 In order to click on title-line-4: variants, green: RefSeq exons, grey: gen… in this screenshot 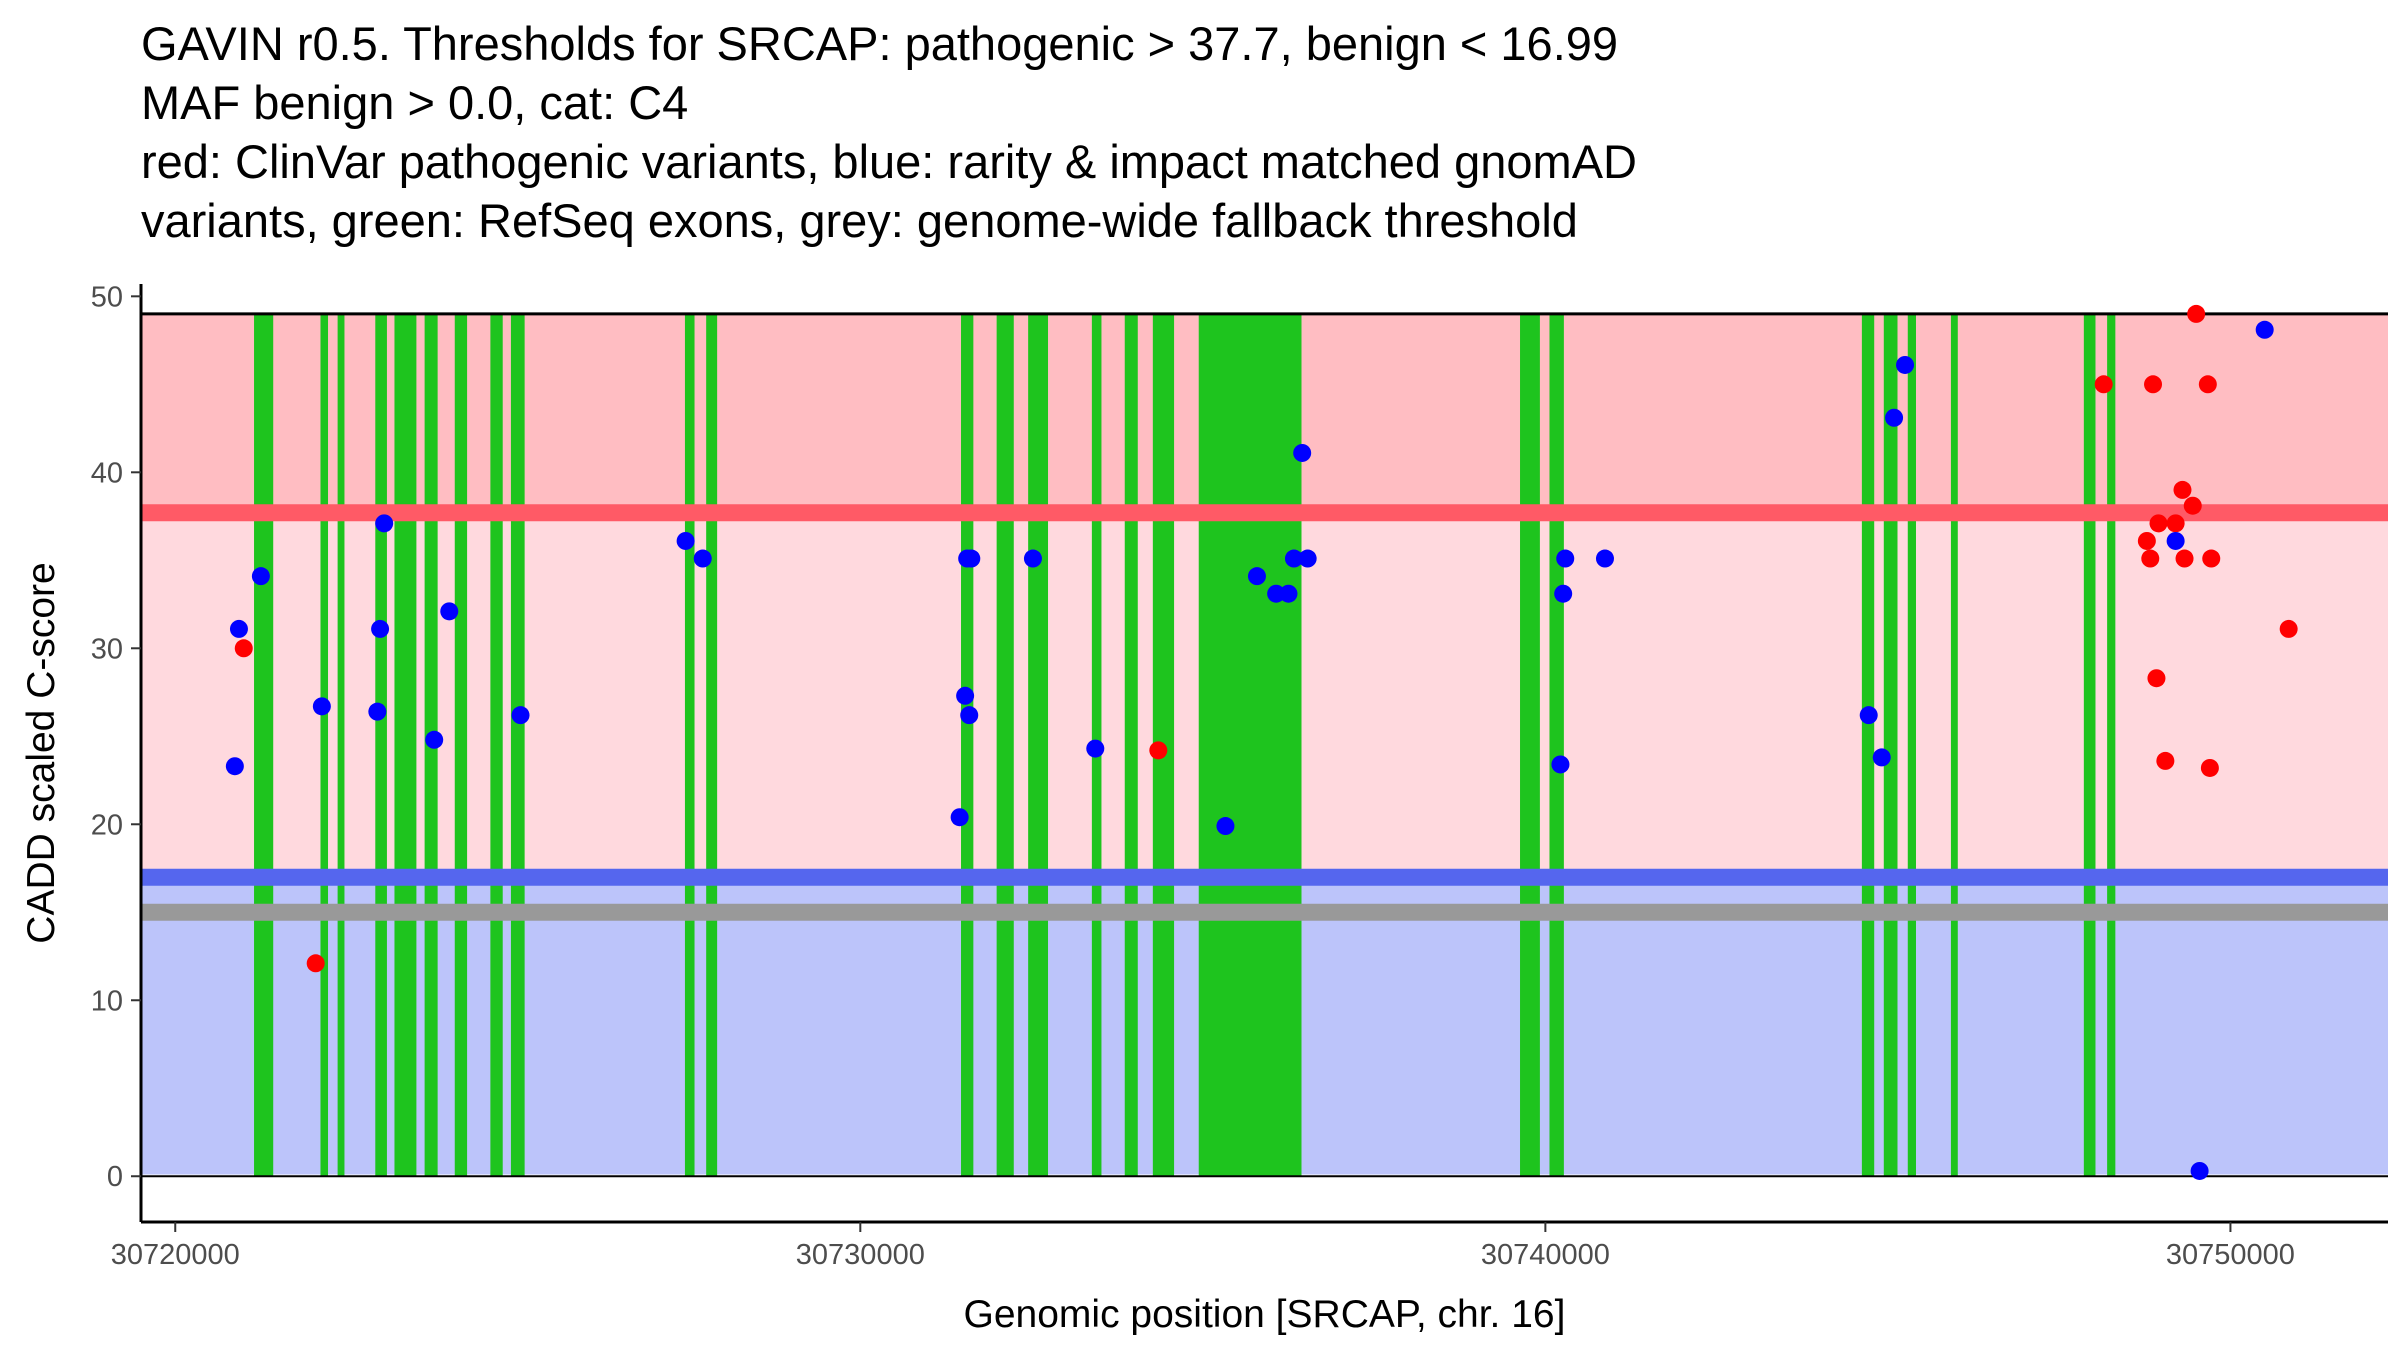, I will do `click(859, 220)`.